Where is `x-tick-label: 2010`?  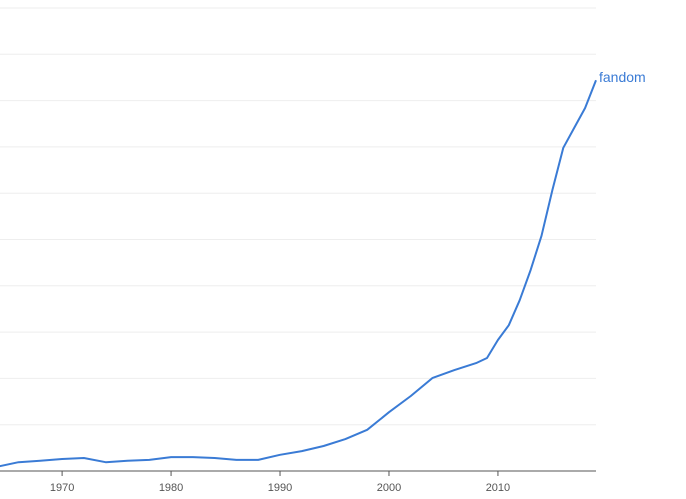 x-tick-label: 2010 is located at coordinates (498, 488).